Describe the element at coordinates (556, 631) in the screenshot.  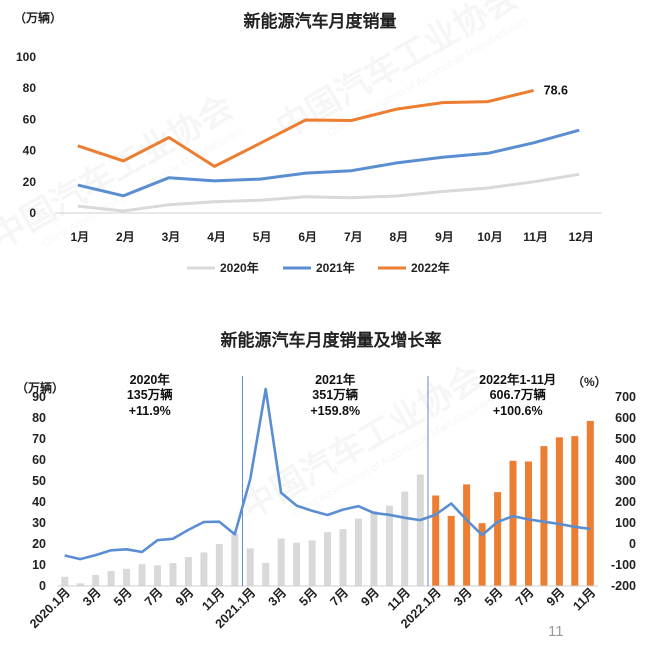
I see `page-number: 11` at that location.